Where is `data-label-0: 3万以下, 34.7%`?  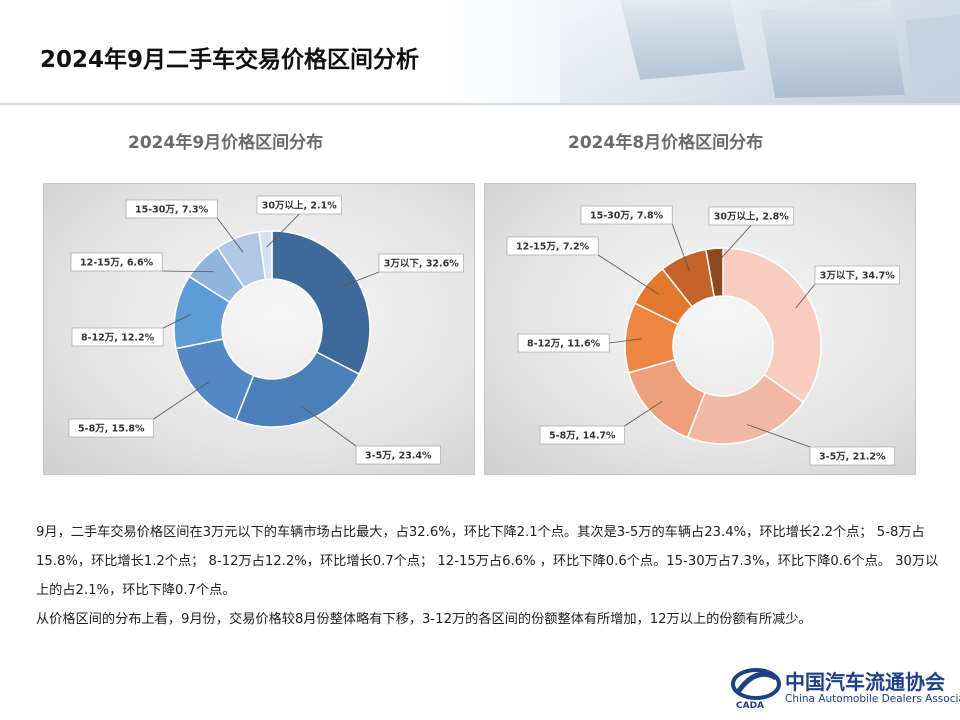 data-label-0: 3万以下, 34.7% is located at coordinates (857, 276).